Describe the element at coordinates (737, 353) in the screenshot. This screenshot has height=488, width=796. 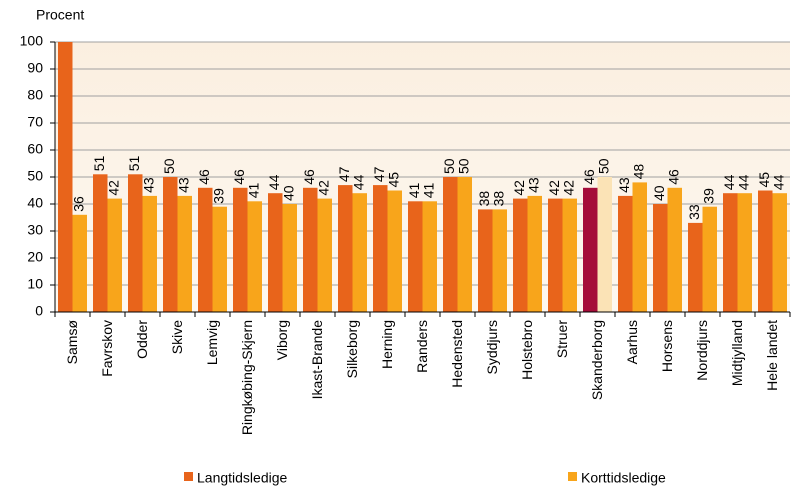
I see `x-tick-label: Midtjylland` at that location.